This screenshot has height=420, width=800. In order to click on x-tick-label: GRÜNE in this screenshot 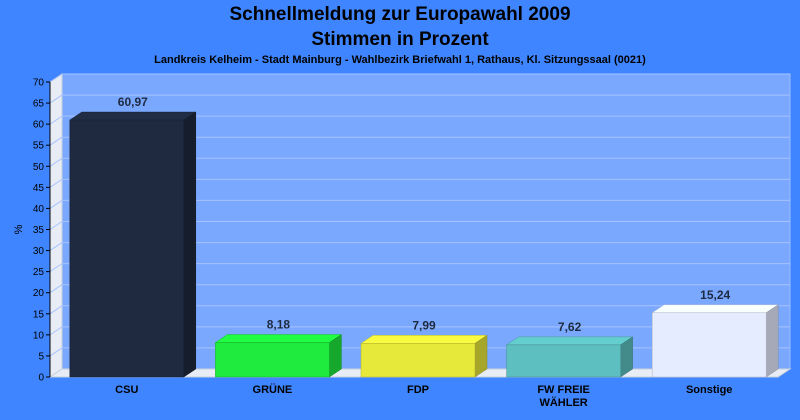, I will do `click(273, 389)`.